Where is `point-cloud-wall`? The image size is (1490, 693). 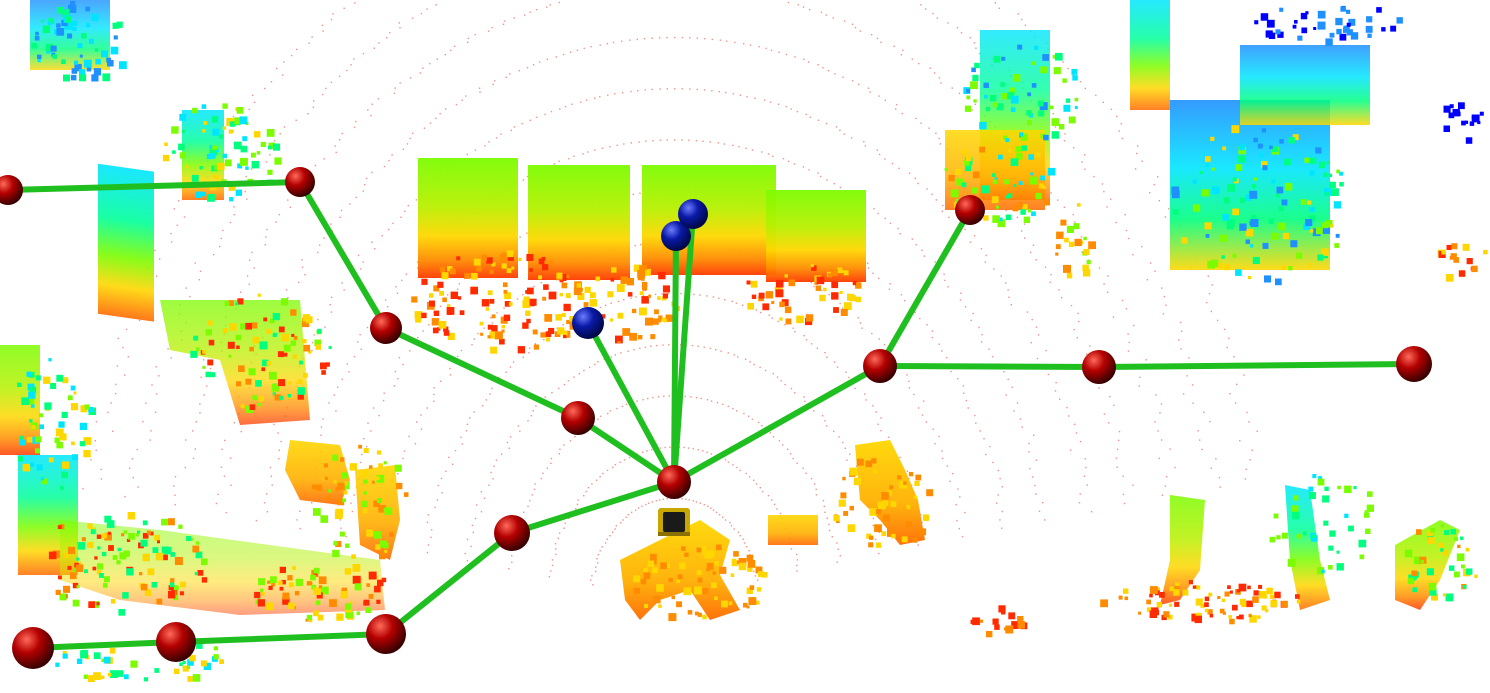
point-cloud-wall is located at coordinates (1305, 85).